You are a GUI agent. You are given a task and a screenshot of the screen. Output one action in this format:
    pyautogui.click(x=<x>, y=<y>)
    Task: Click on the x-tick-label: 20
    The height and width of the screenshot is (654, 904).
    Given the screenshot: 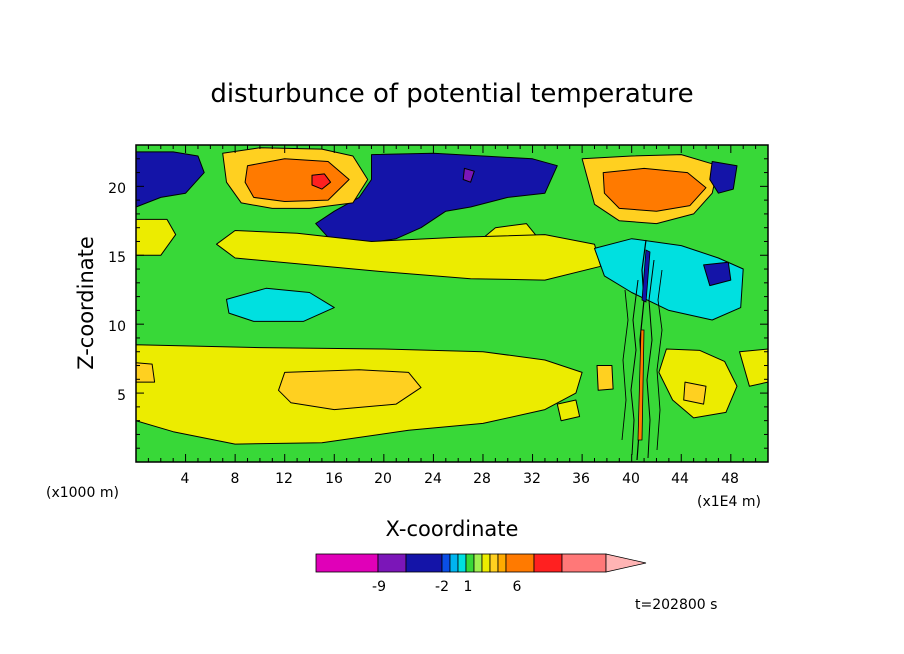 What is the action you would take?
    pyautogui.click(x=383, y=479)
    